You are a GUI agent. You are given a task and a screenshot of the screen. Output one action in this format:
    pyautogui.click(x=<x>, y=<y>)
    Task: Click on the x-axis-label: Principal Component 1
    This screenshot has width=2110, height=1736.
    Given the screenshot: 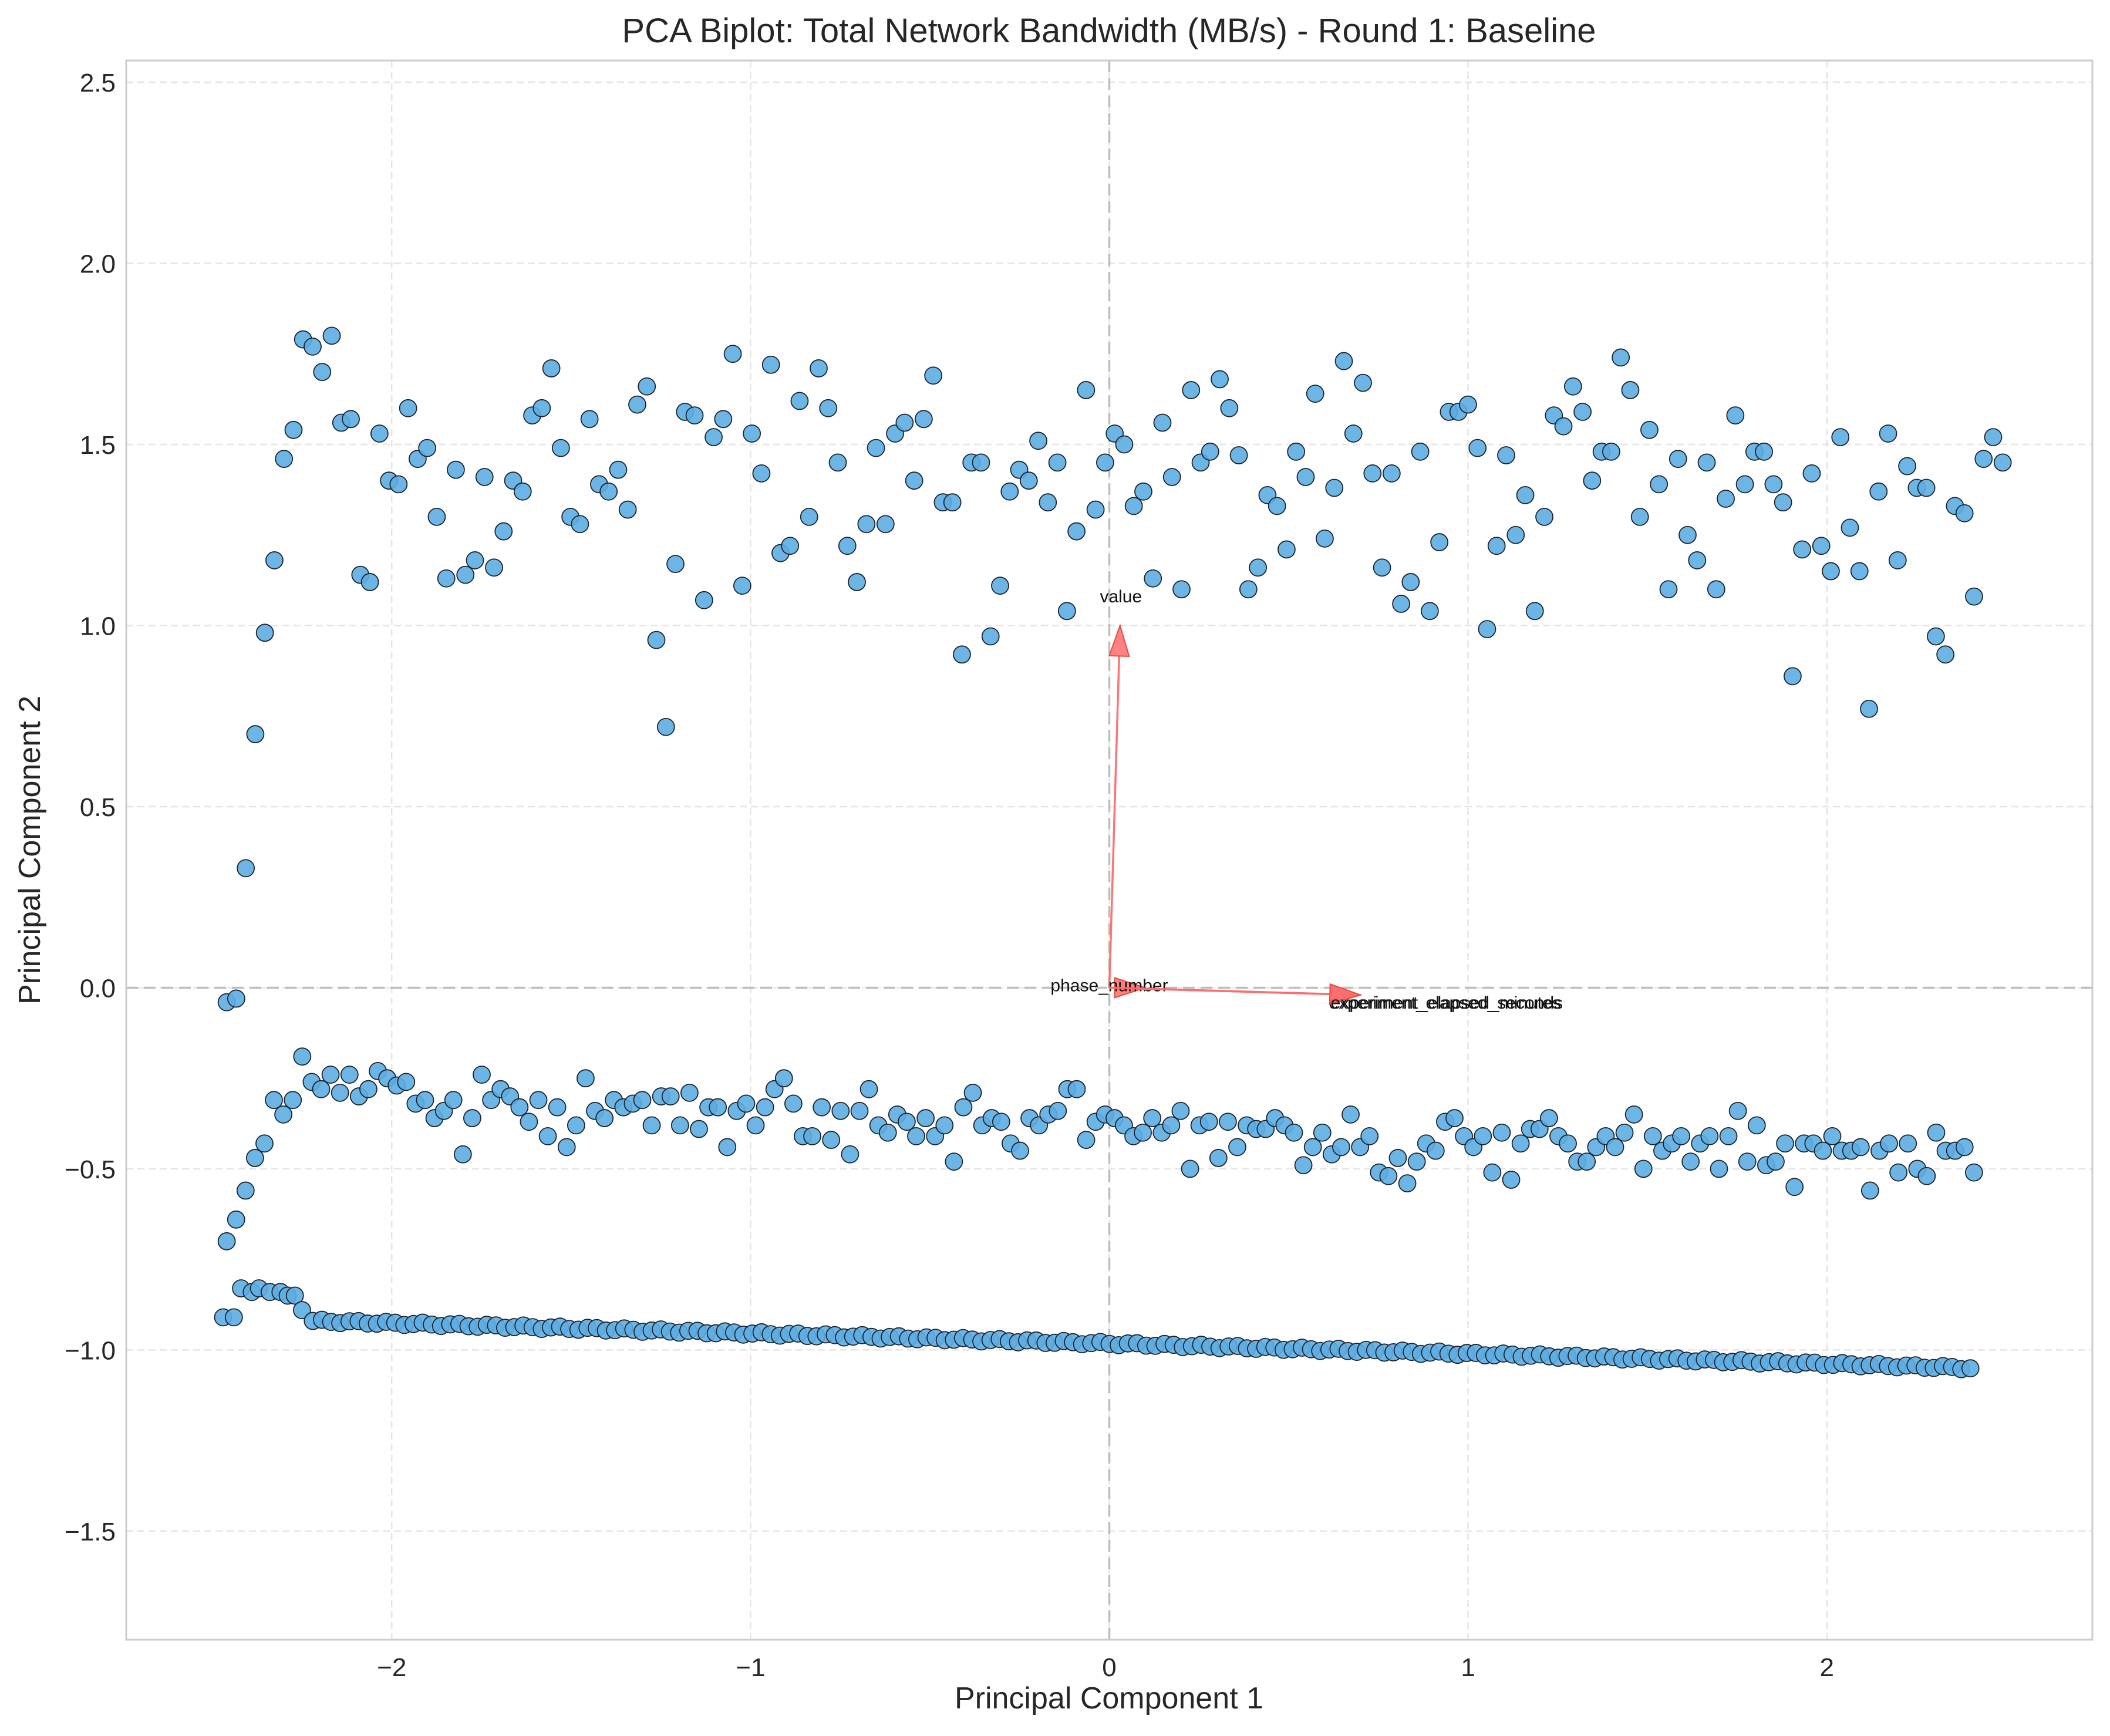 What is the action you would take?
    pyautogui.click(x=1109, y=1698)
    